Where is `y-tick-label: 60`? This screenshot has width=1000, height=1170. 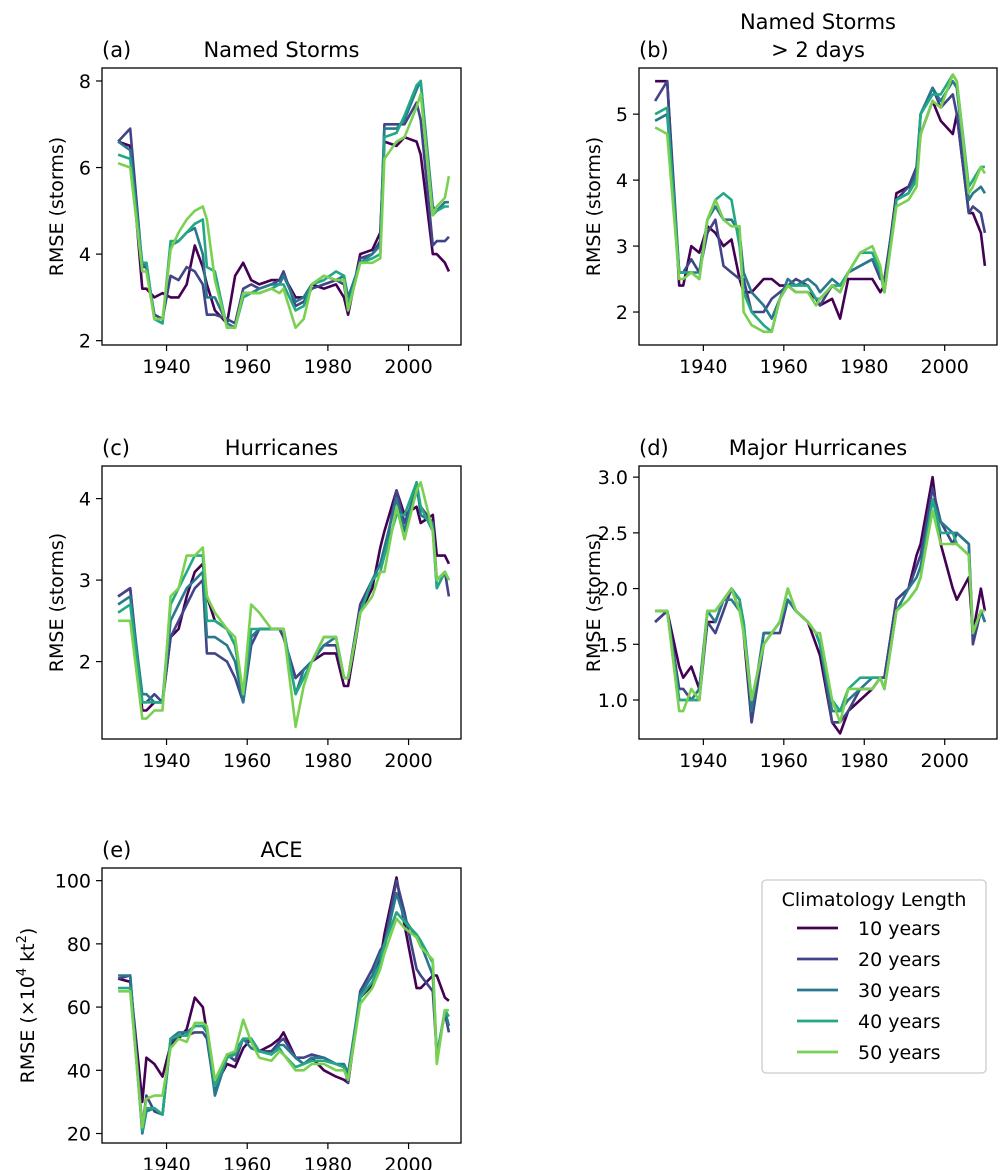 y-tick-label: 60 is located at coordinates (79, 1008).